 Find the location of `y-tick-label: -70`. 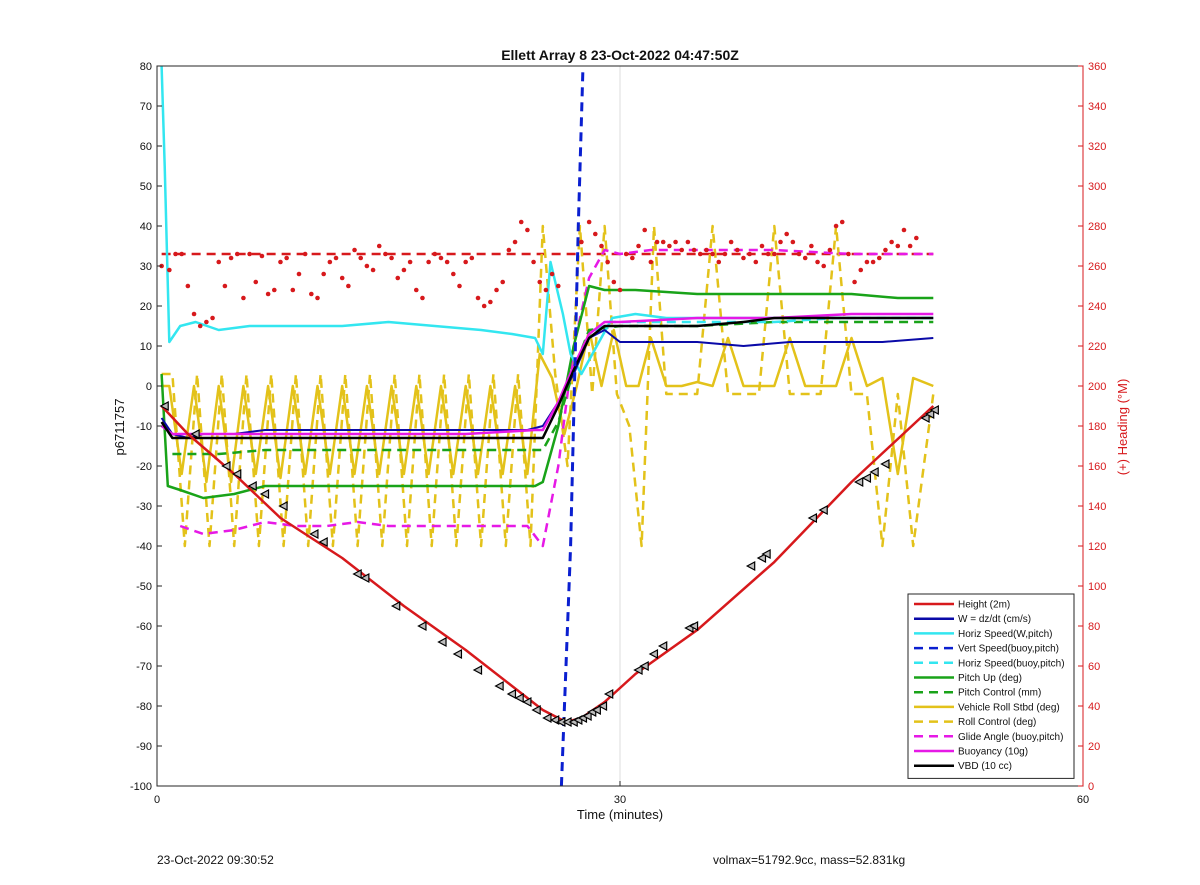

y-tick-label: -70 is located at coordinates (144, 667).